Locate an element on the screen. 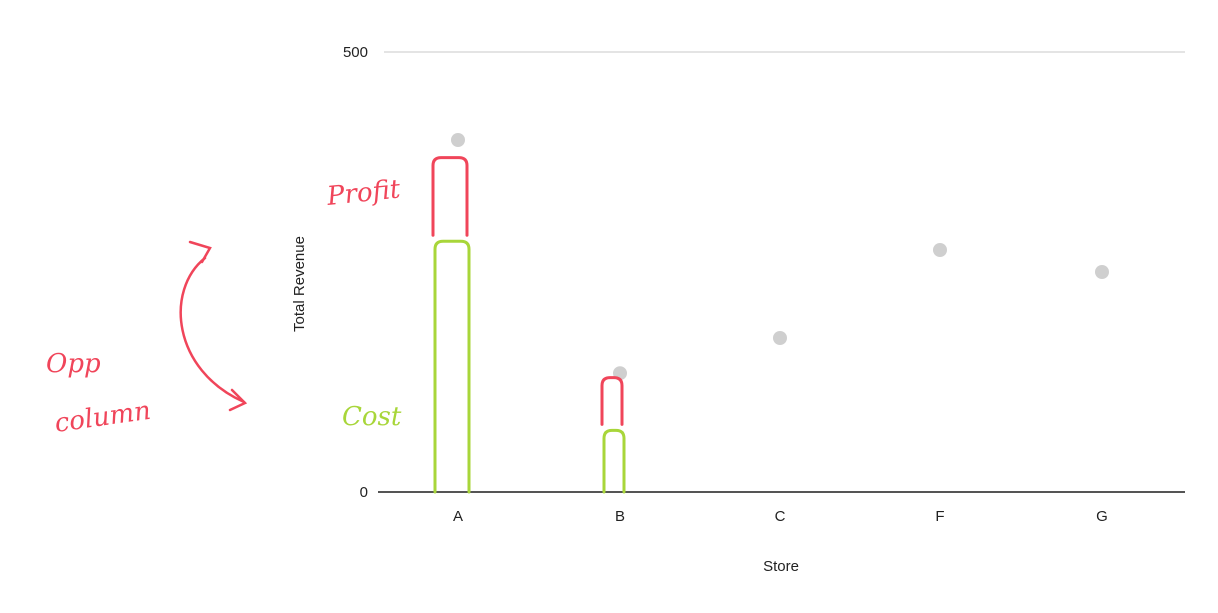 The width and height of the screenshot is (1218, 613). x-tick-label: B is located at coordinates (620, 516).